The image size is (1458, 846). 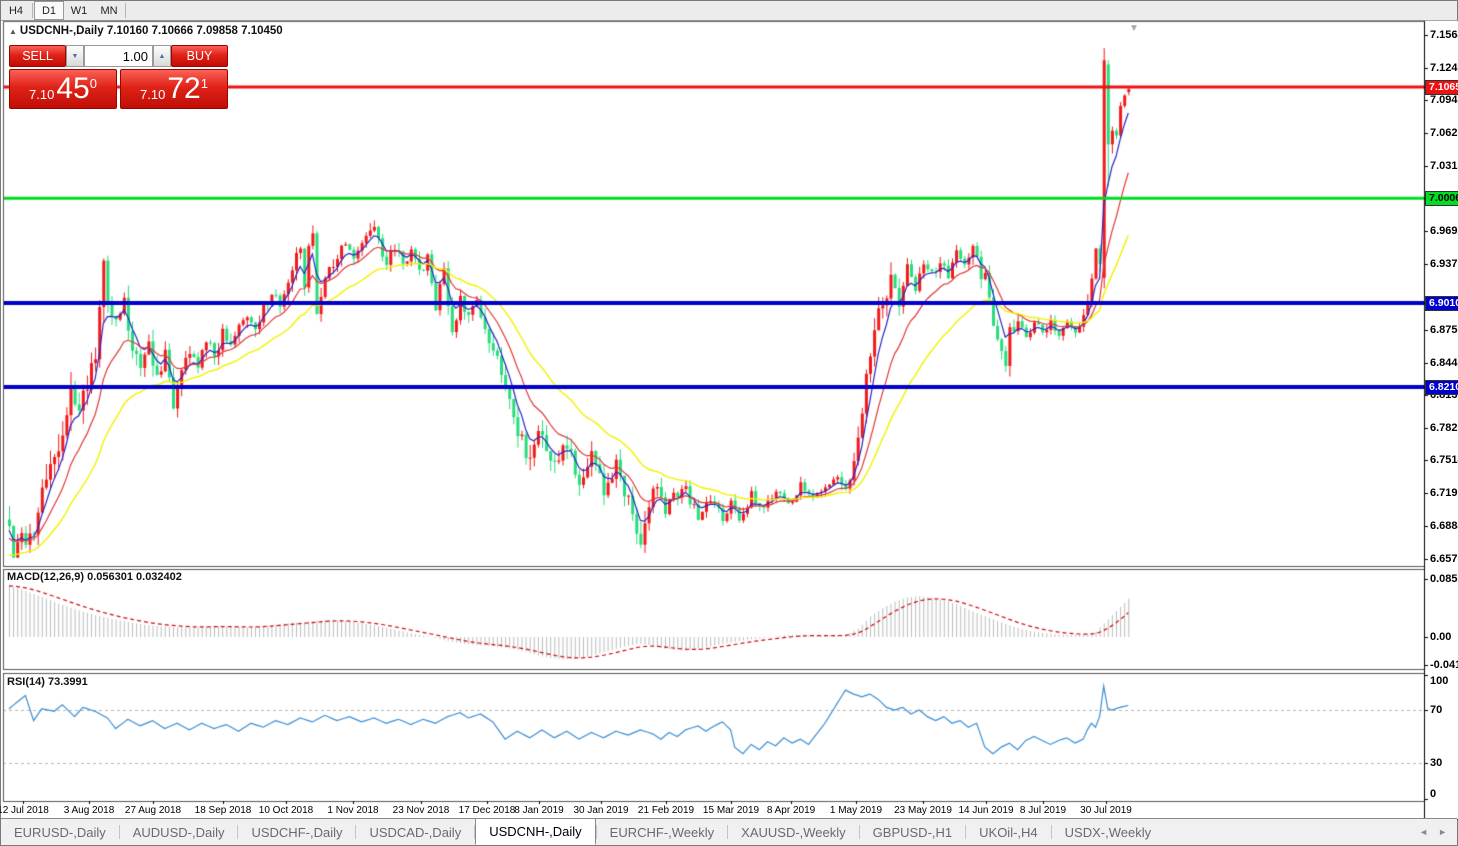 What do you see at coordinates (1441, 637) in the screenshot?
I see `macd-axis-tick: 0.00` at bounding box center [1441, 637].